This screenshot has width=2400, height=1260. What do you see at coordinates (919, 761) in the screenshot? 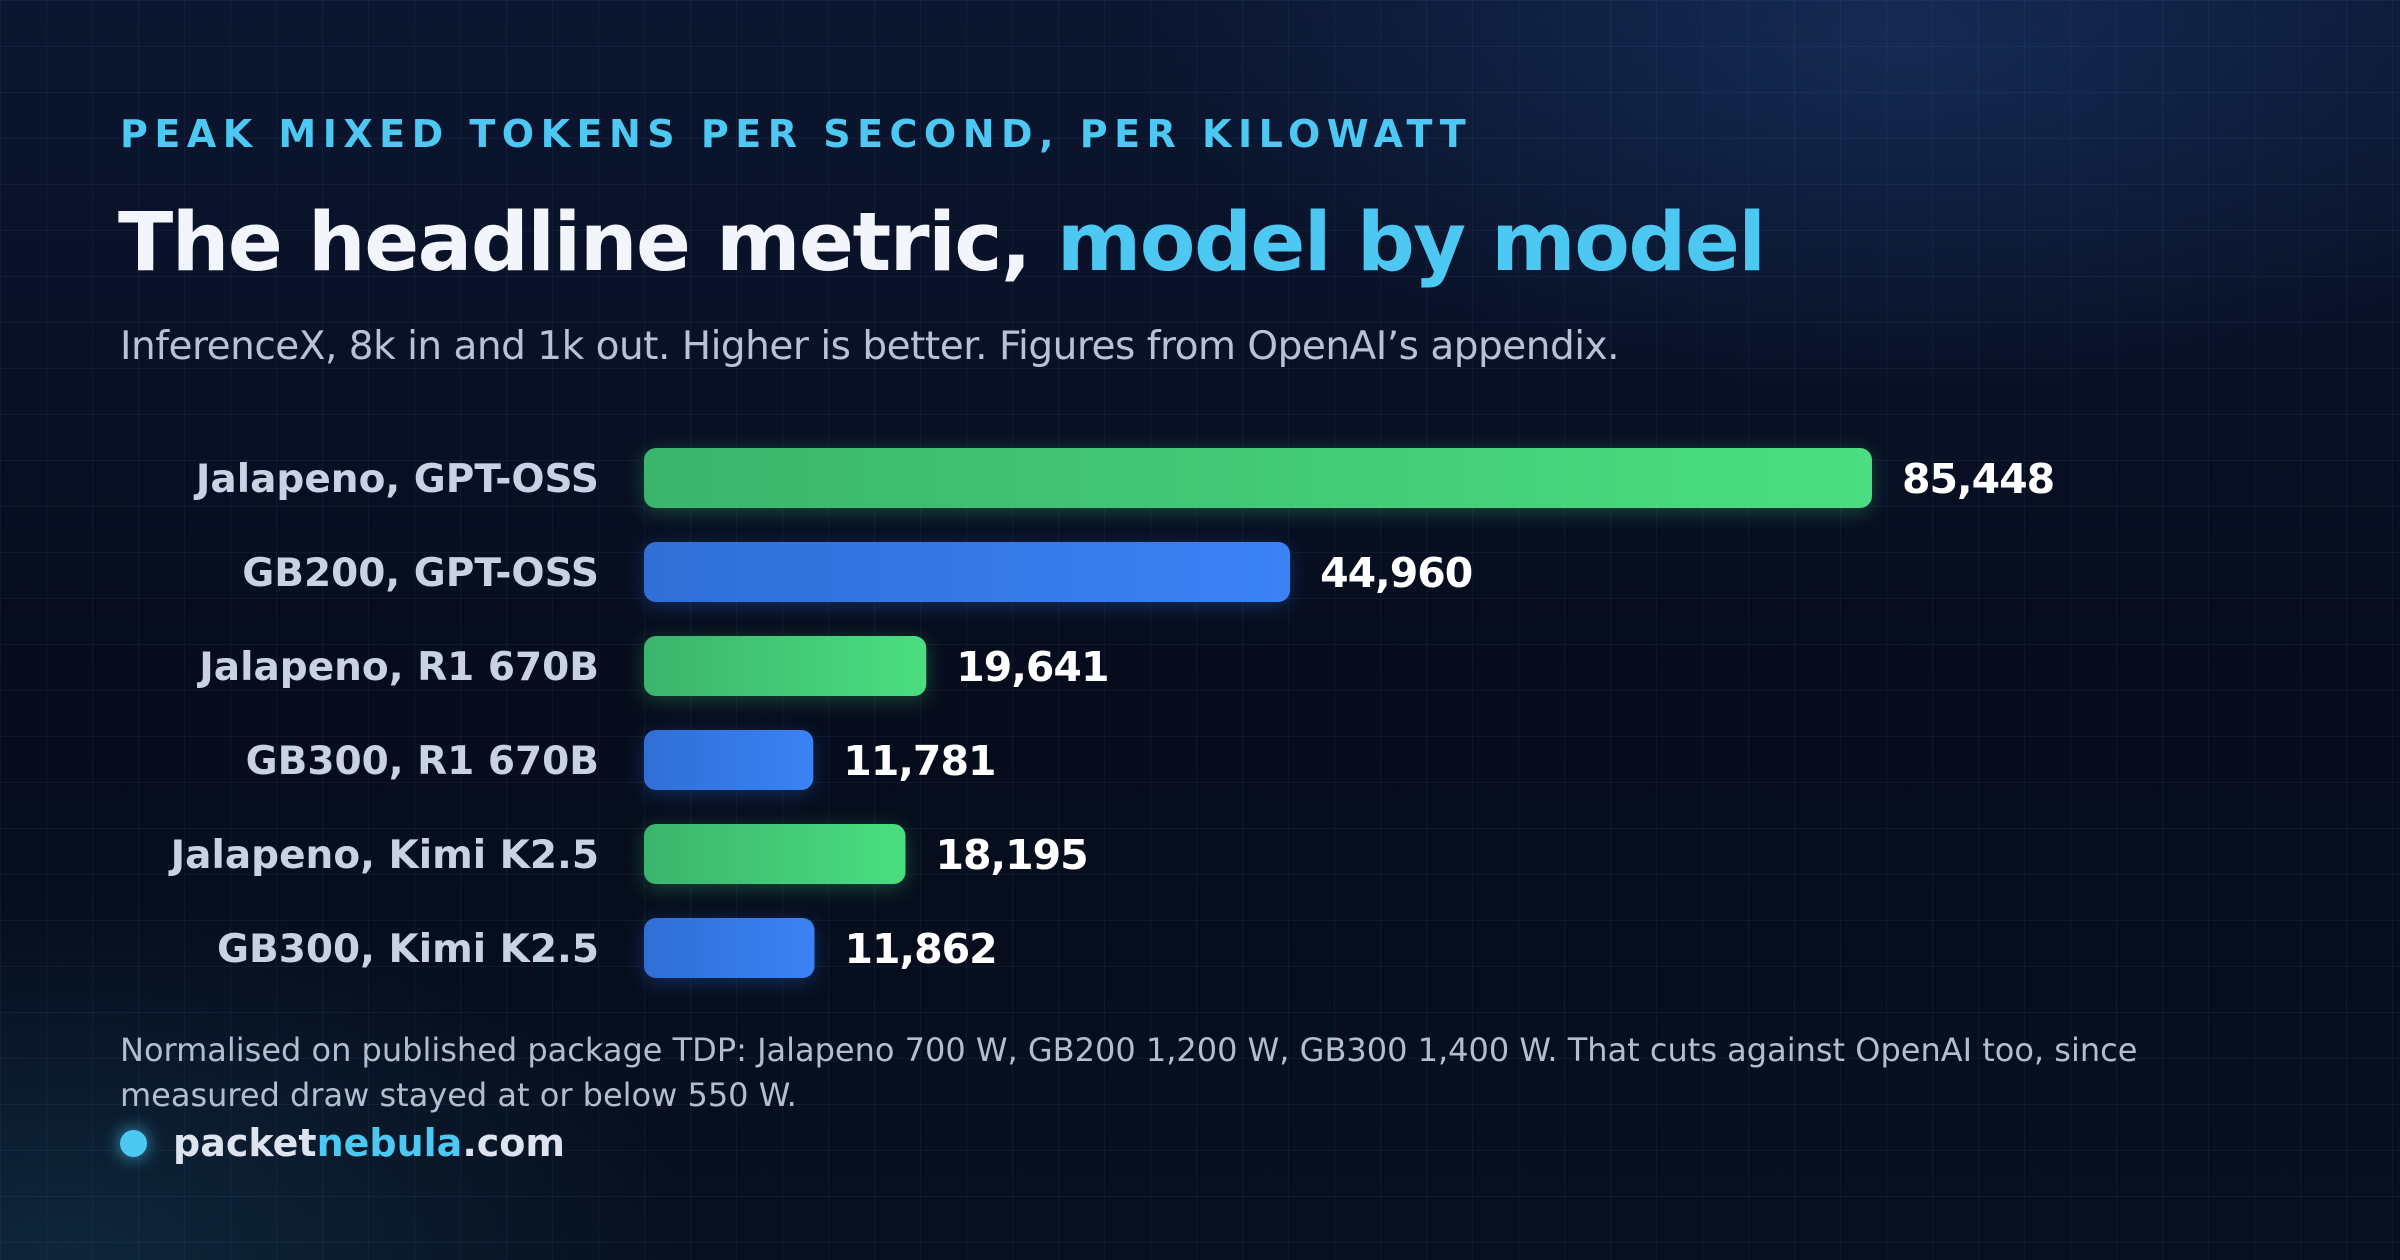
I see `value-label: 11,781` at bounding box center [919, 761].